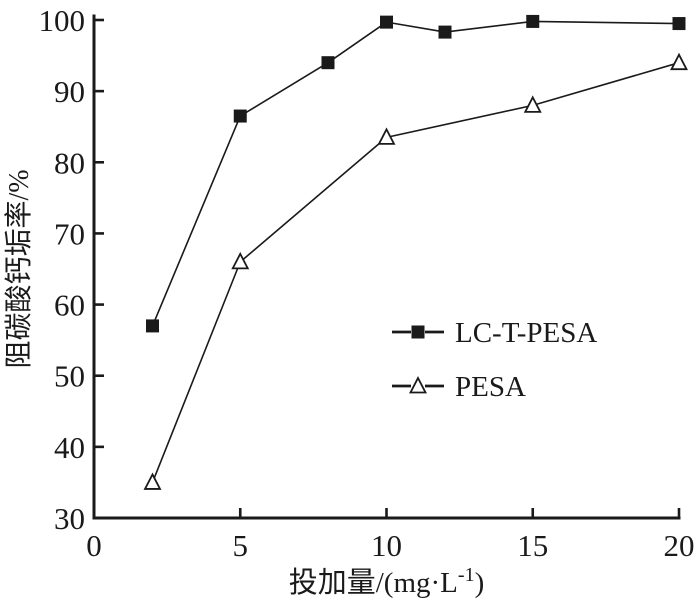  I want to click on x-axis-title: 投加量/(mg·L-1), so click(387, 581).